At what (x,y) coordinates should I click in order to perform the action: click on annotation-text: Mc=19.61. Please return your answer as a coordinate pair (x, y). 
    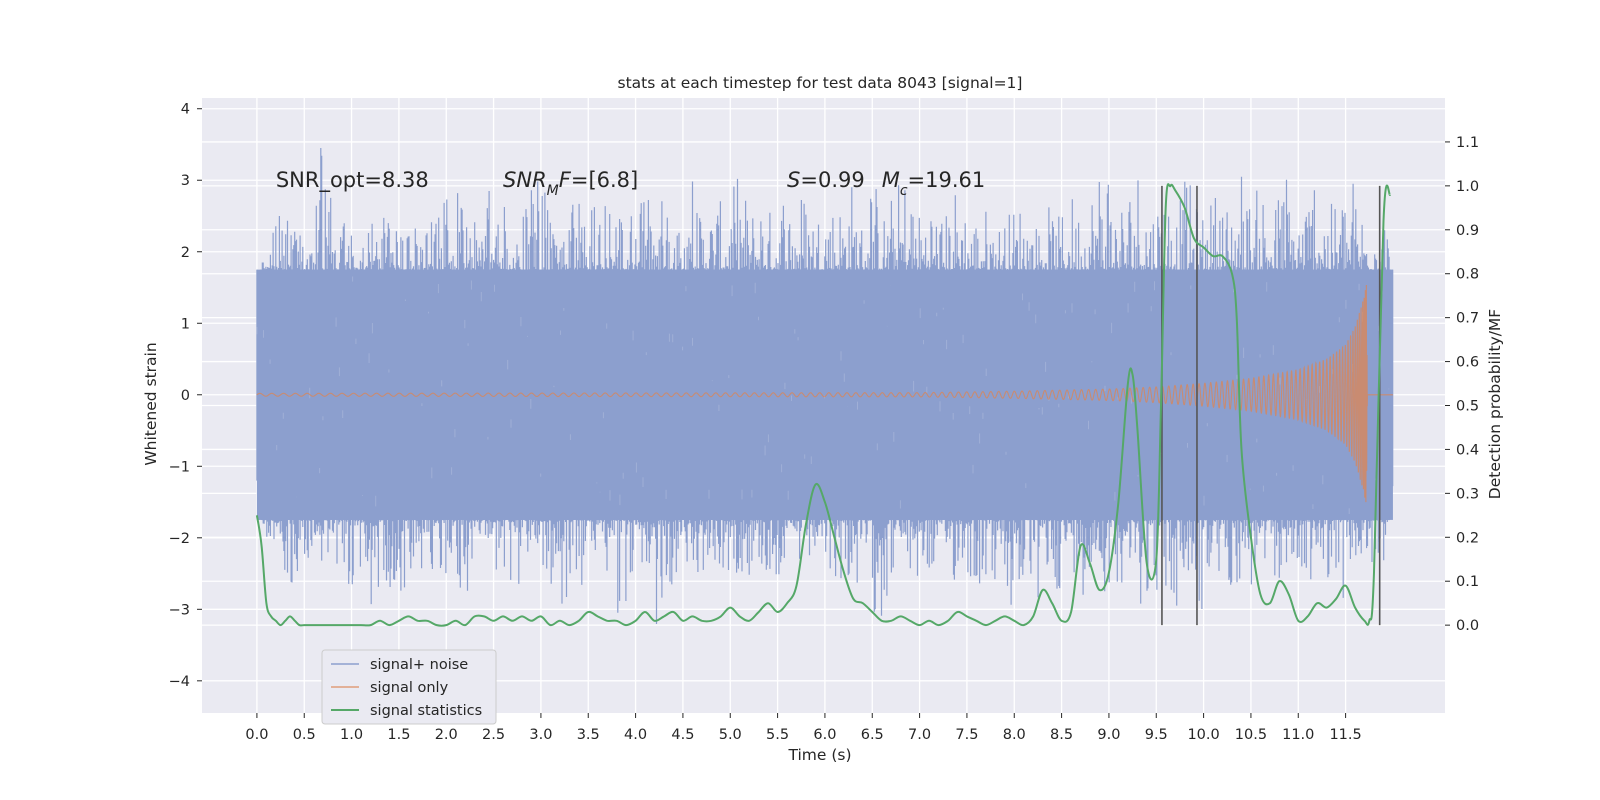
    Looking at the image, I should click on (934, 183).